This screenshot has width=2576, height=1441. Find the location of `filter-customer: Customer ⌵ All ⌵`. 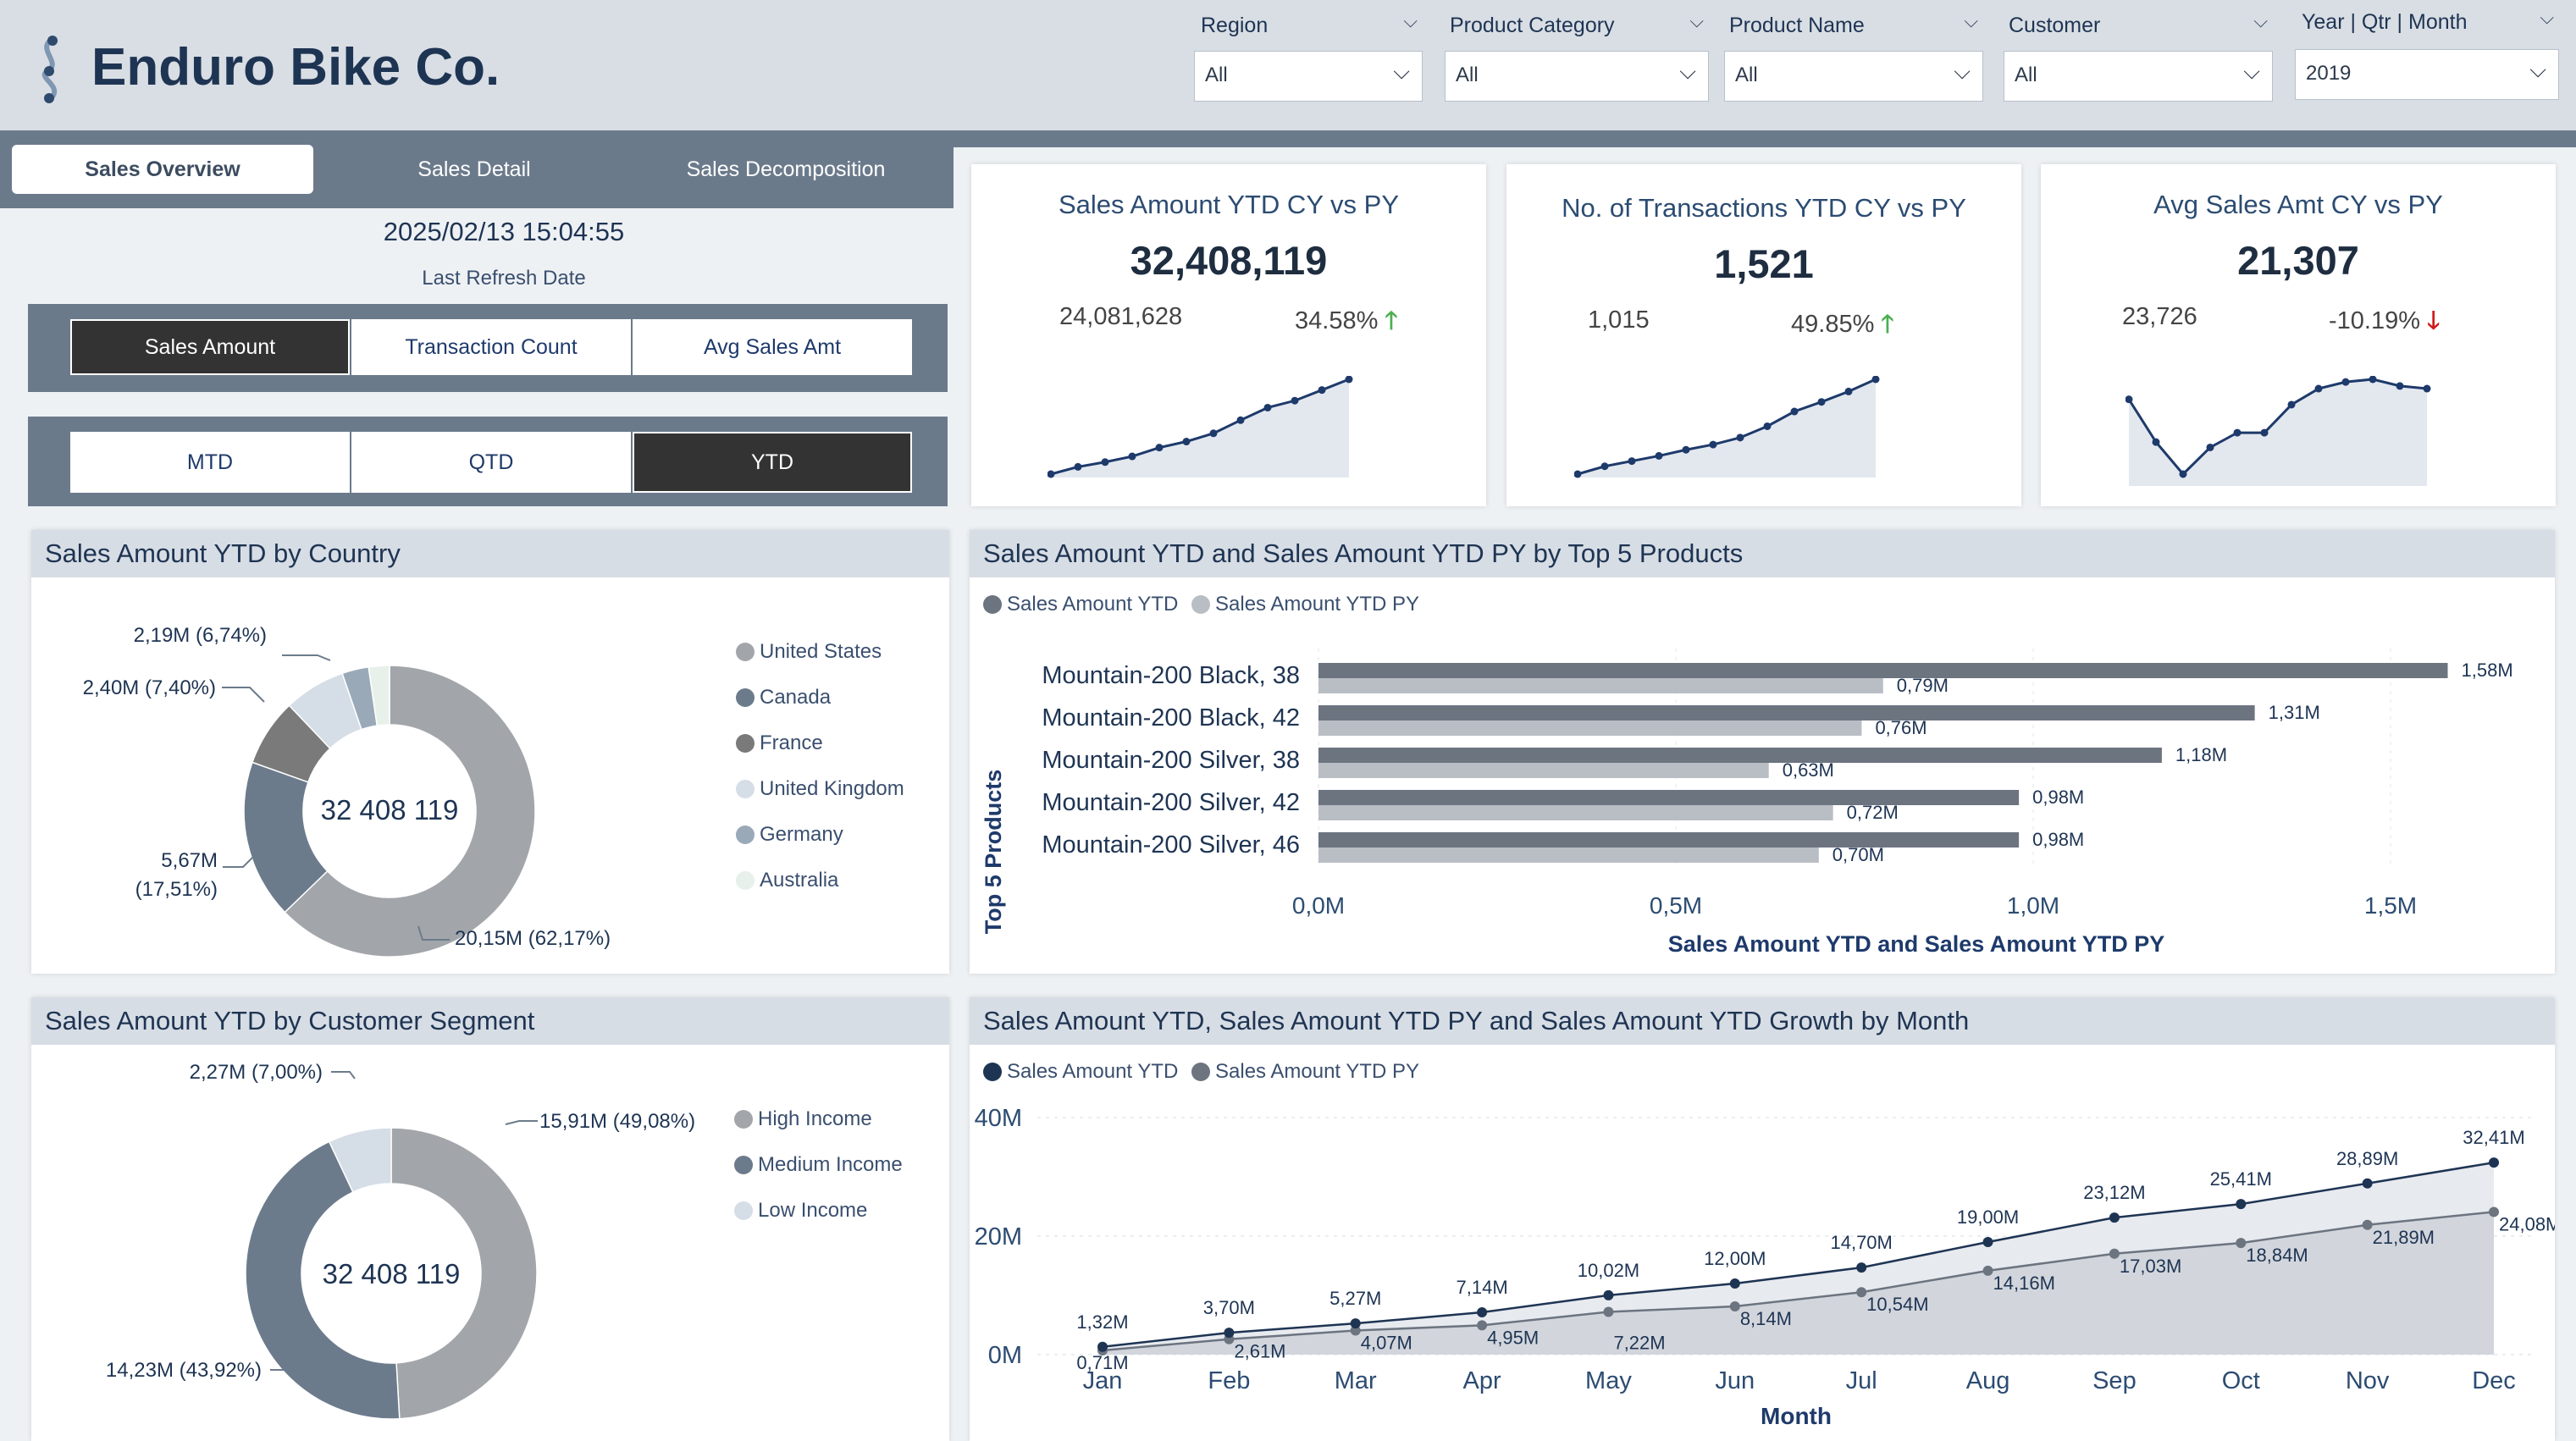

filter-customer: Customer ⌵ All ⌵ is located at coordinates (2138, 56).